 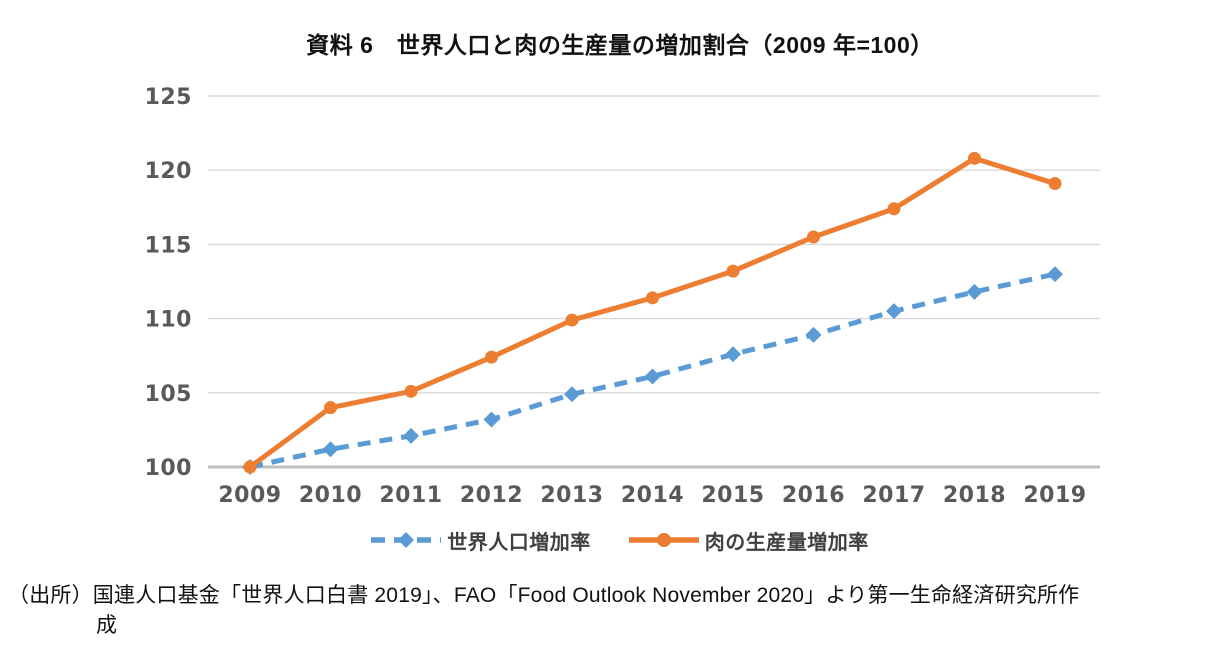 What do you see at coordinates (406, 540) in the screenshot?
I see `legend-dashed-diamond-sample-icon` at bounding box center [406, 540].